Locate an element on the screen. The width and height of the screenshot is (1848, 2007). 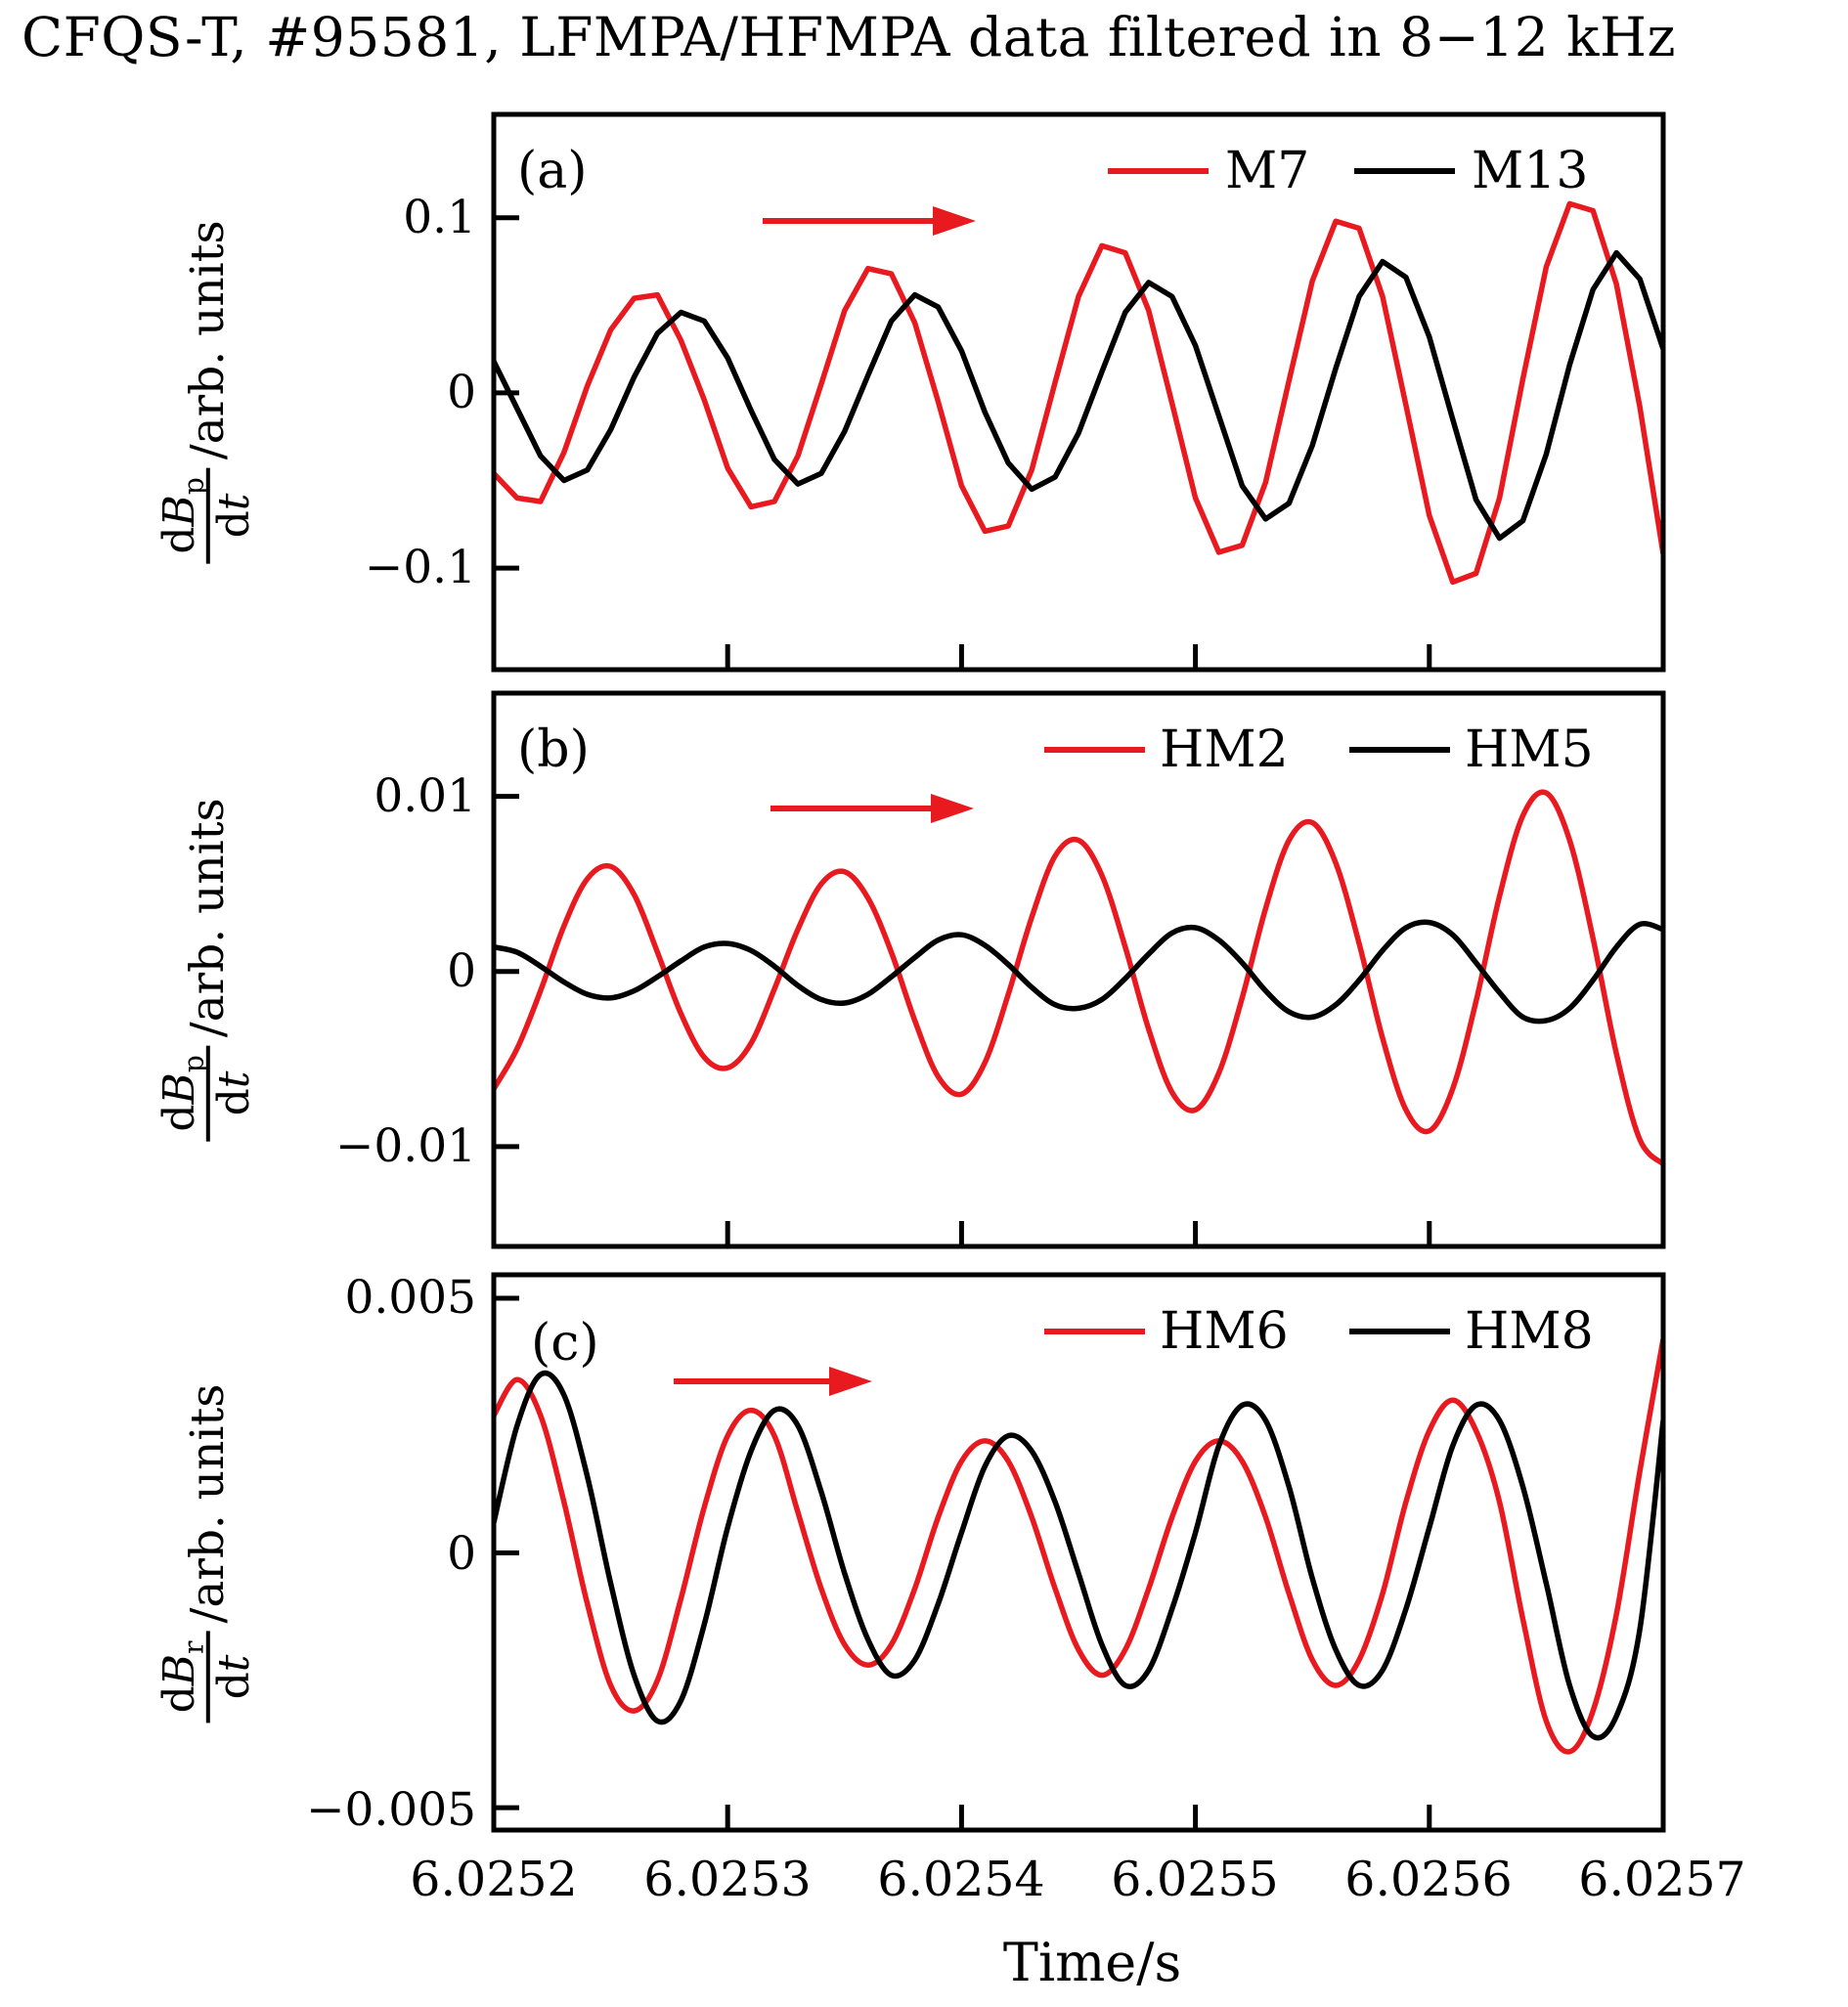
panel-letter: (b) is located at coordinates (553, 749).